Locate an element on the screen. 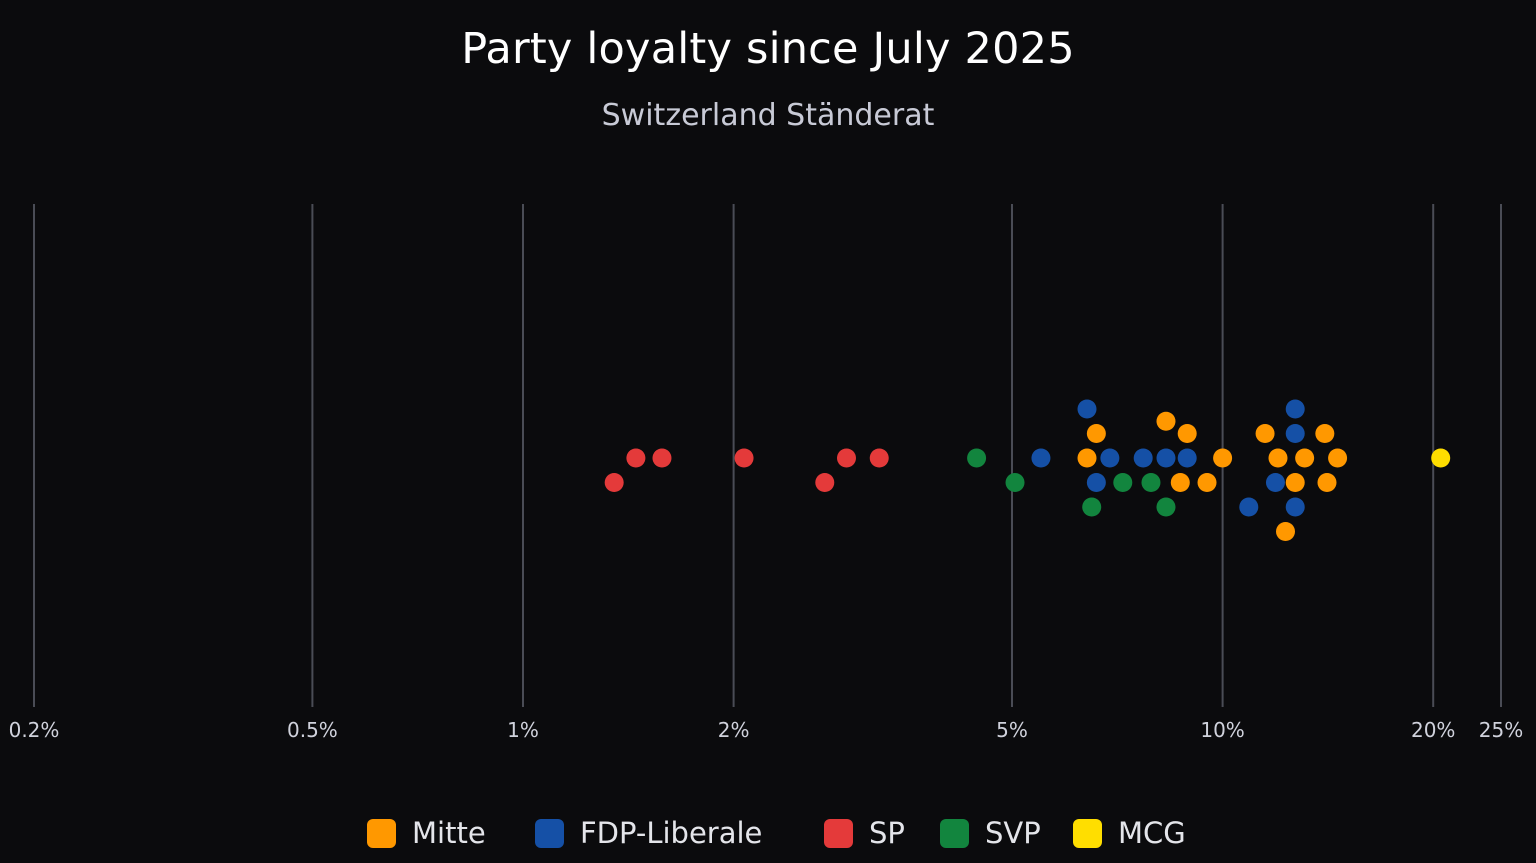 Image resolution: width=1536 pixels, height=863 pixels. legend-item-mitte: Mitte is located at coordinates (426, 833).